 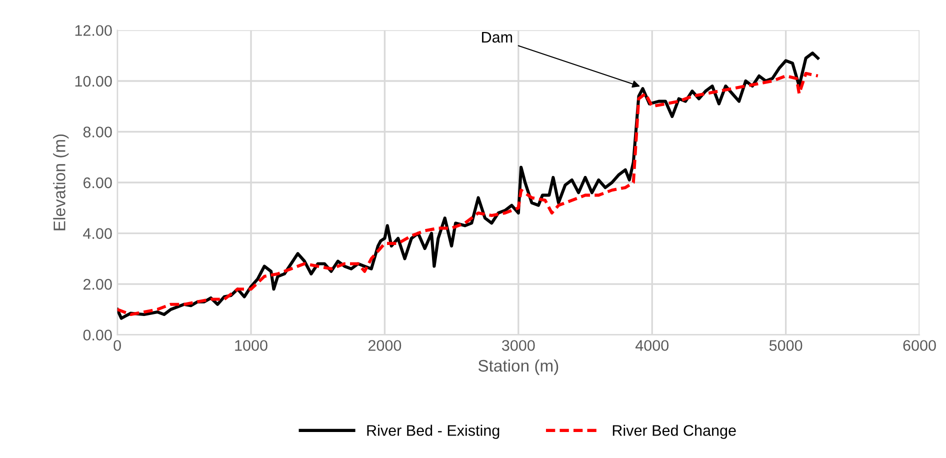 What do you see at coordinates (97, 233) in the screenshot?
I see `y-tick-label: 4.00` at bounding box center [97, 233].